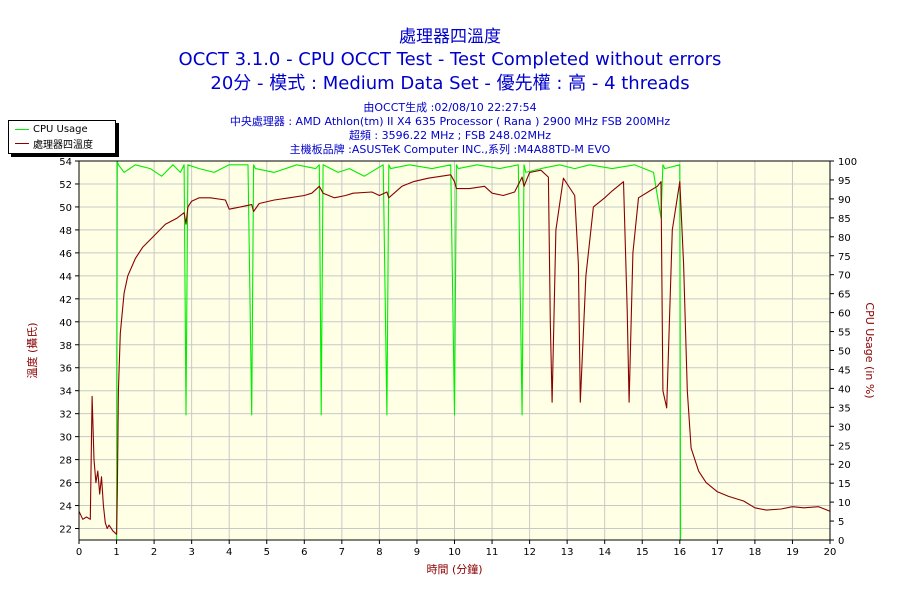  I want to click on y-tick-label-right: 45, so click(844, 370).